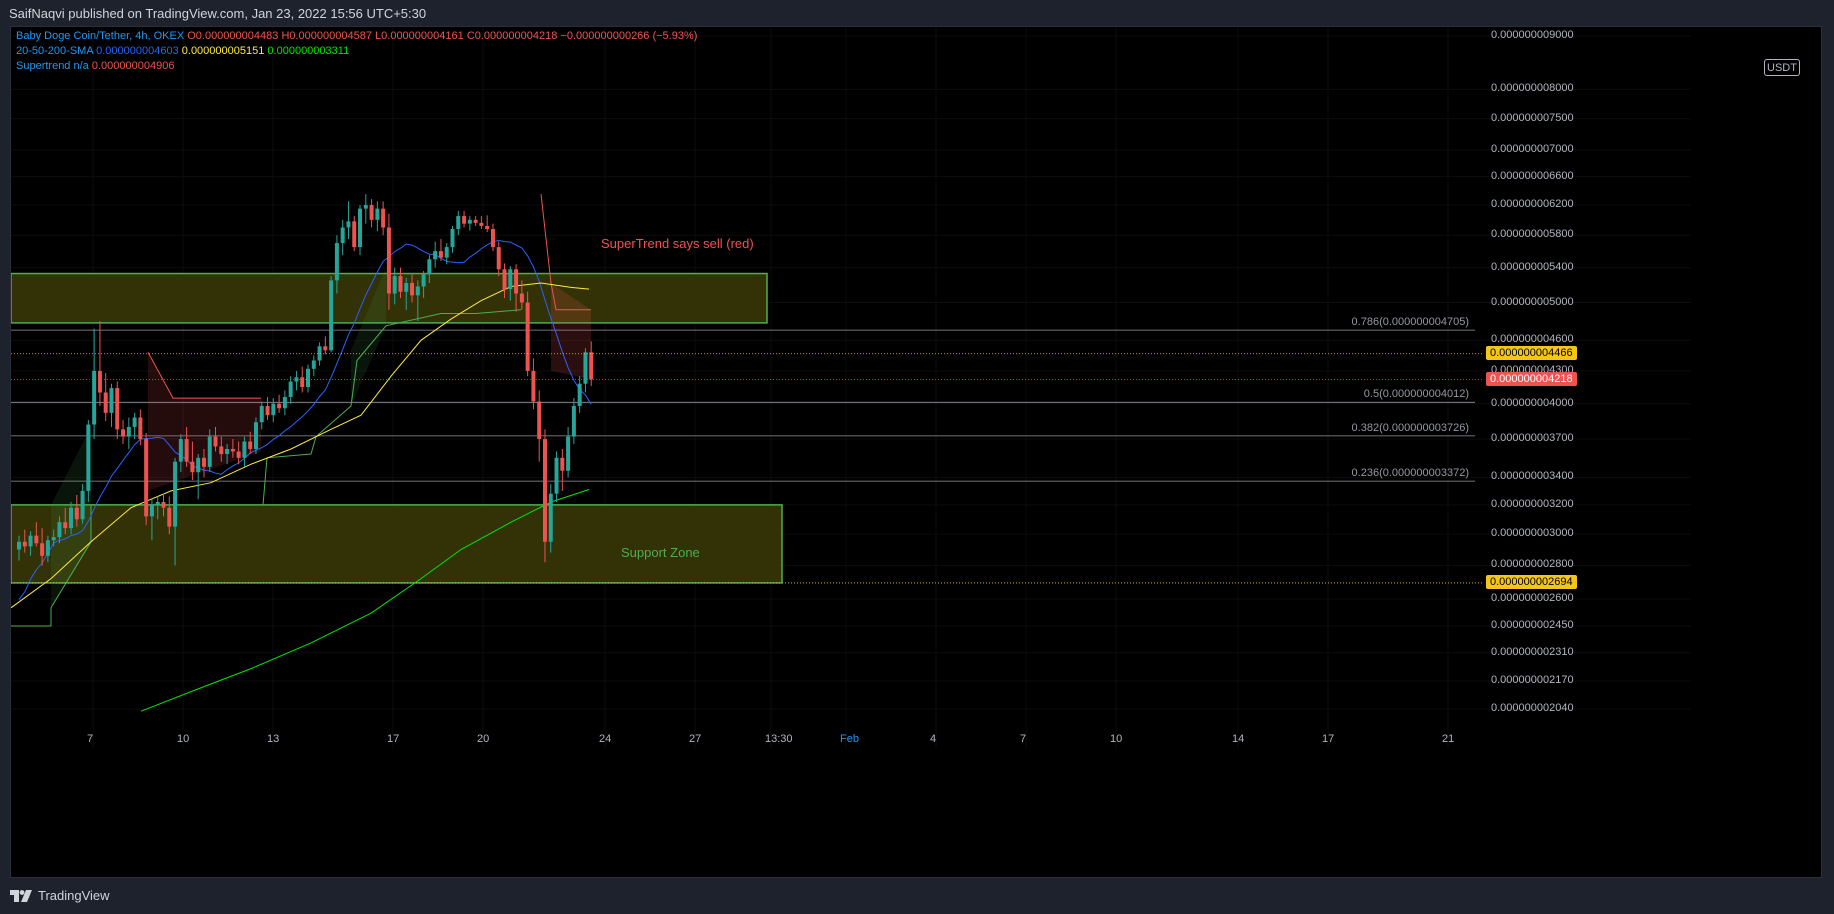  What do you see at coordinates (1410, 473) in the screenshot?
I see `fib-level-label: 0.236(0.000000003372)` at bounding box center [1410, 473].